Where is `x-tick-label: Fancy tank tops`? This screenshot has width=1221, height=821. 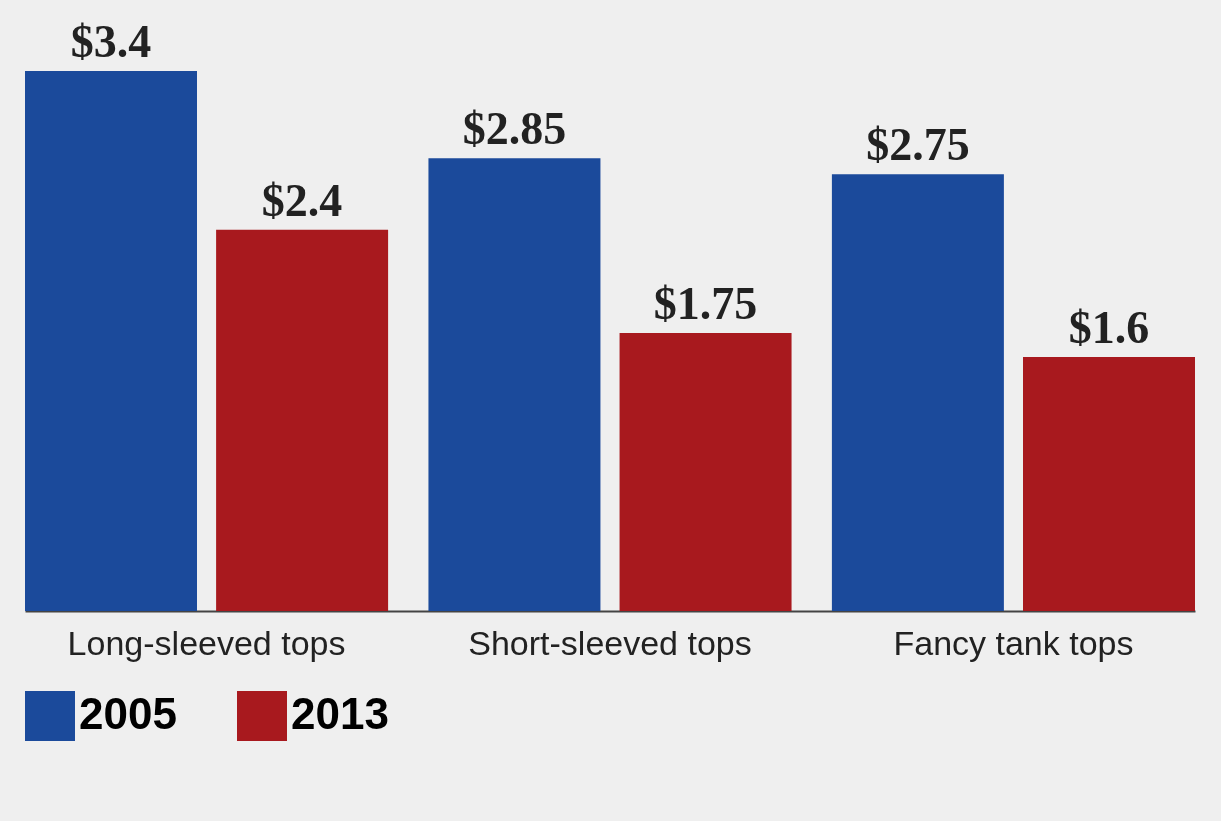
x-tick-label: Fancy tank tops is located at coordinates (1013, 642).